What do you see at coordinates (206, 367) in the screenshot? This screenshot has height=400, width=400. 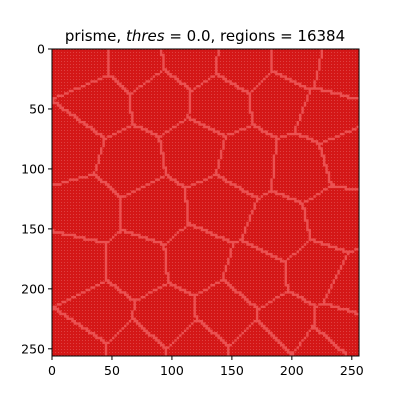 I see `x-axis-ticks: 0 50 100 150 200 250` at bounding box center [206, 367].